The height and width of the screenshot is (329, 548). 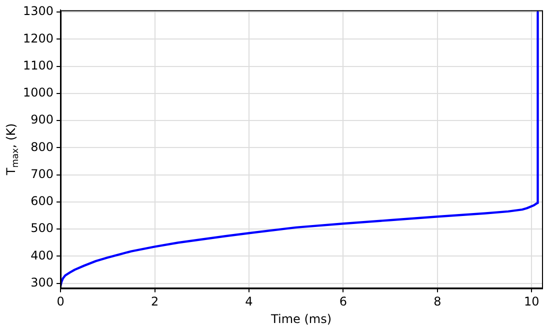 I want to click on x-axis-title: Time (ms), so click(x=301, y=319).